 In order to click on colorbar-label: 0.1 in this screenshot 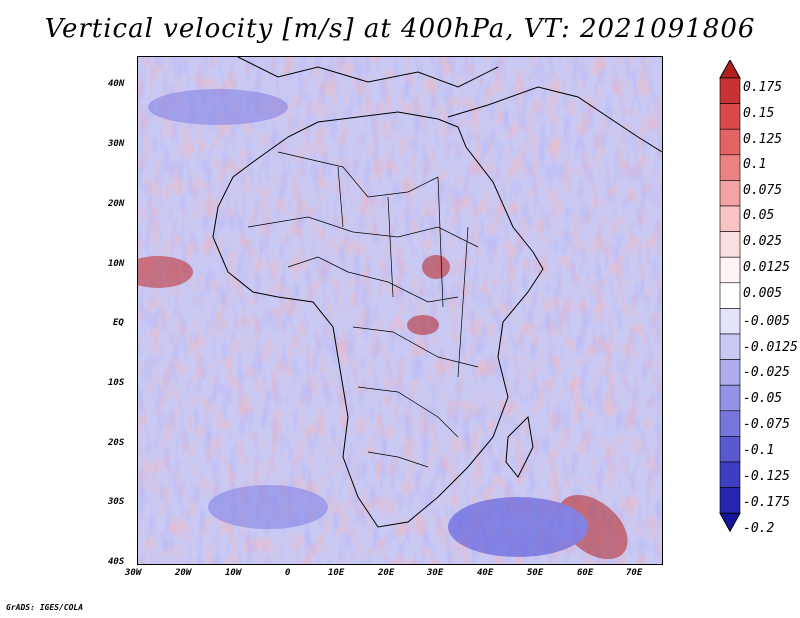, I will do `click(755, 164)`.